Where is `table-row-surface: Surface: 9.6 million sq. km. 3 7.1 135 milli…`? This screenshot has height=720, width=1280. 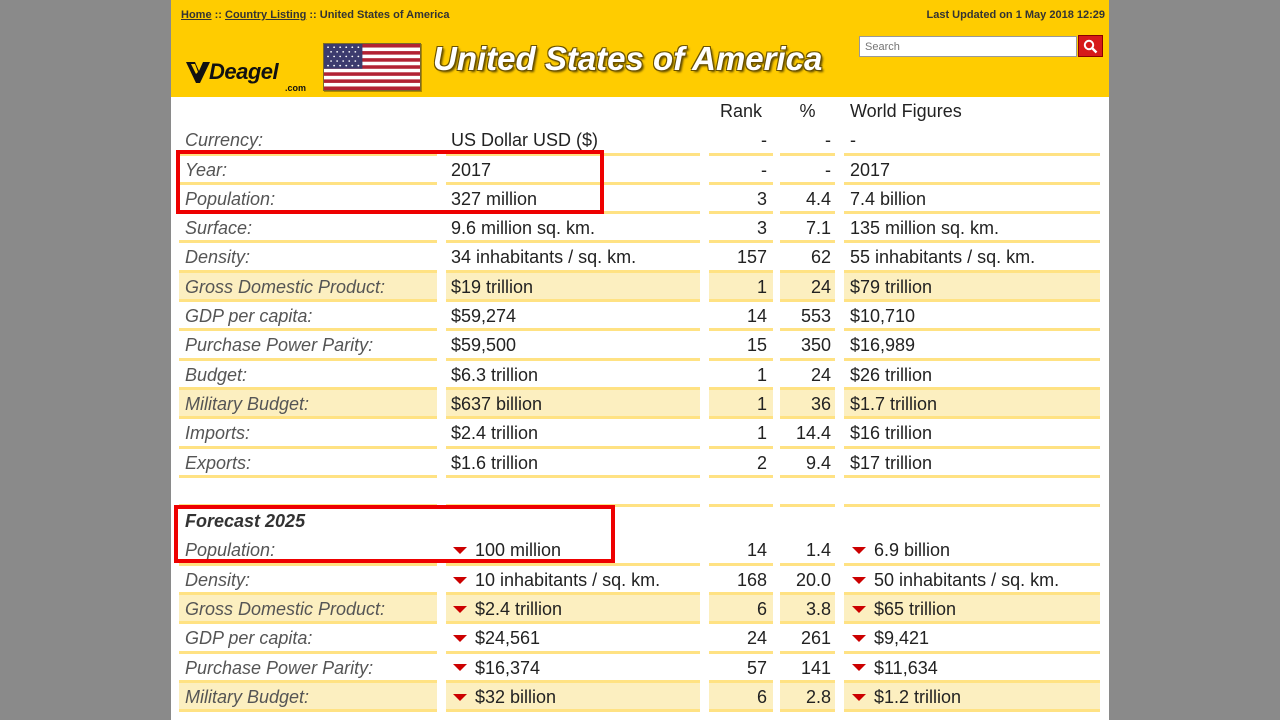 table-row-surface: Surface: 9.6 million sq. km. 3 7.1 135 milli… is located at coordinates (640, 229).